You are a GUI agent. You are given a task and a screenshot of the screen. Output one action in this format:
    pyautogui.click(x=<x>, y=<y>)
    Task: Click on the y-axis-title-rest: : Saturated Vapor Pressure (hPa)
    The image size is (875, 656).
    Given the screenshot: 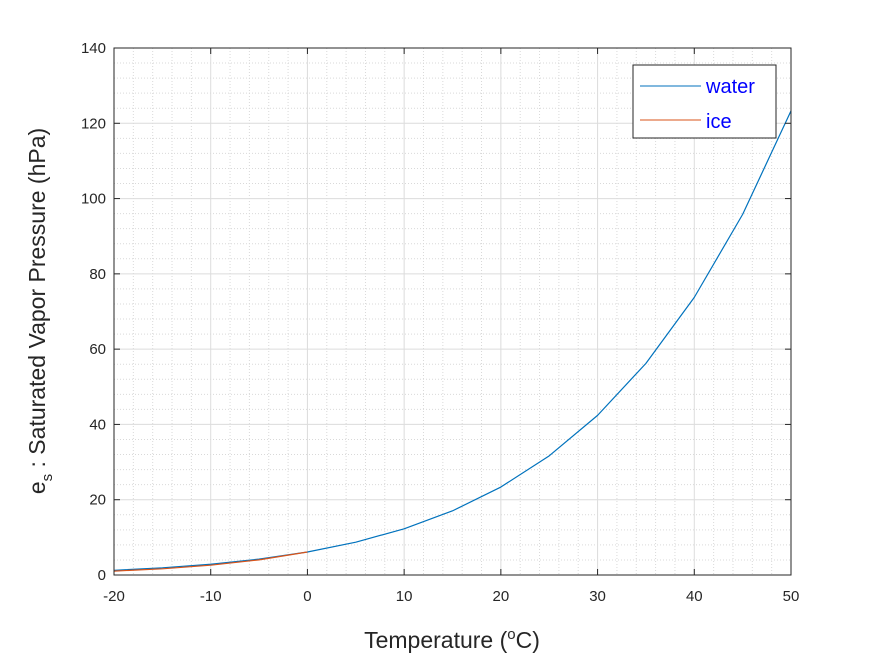 What is the action you would take?
    pyautogui.click(x=37, y=301)
    